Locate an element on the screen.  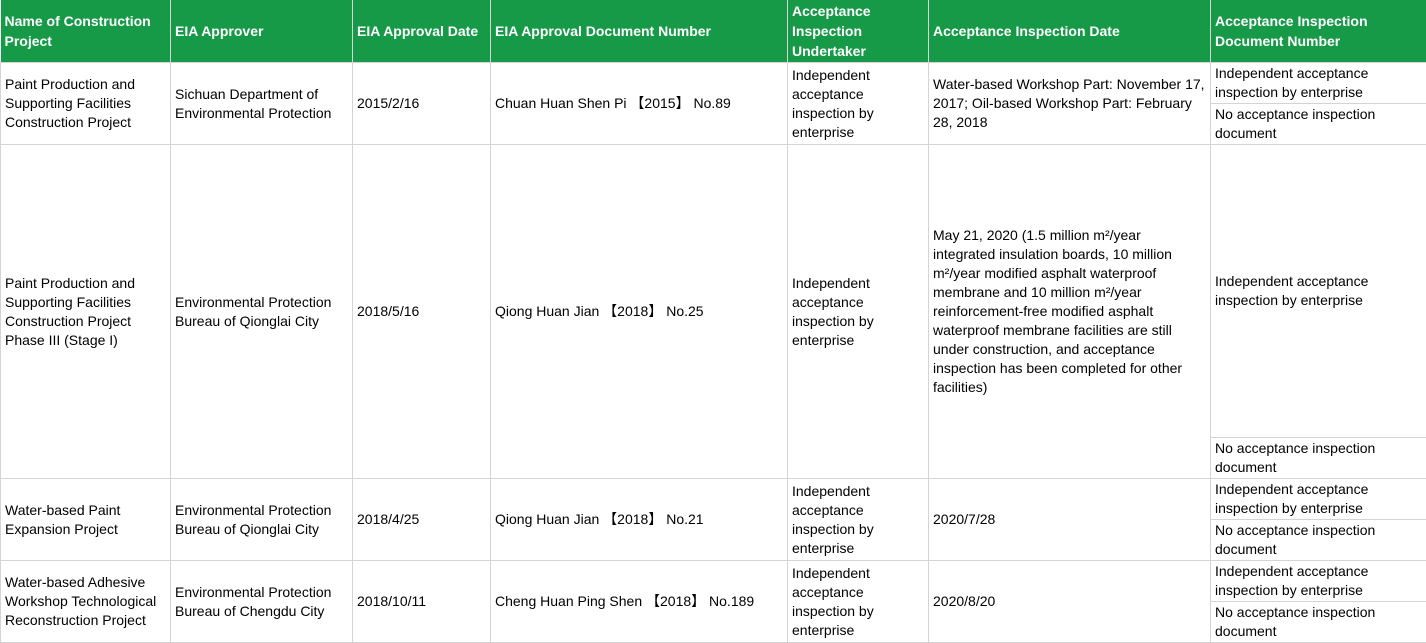
cell-project-name: Water-based Paint Expansion Project is located at coordinates (86, 520).